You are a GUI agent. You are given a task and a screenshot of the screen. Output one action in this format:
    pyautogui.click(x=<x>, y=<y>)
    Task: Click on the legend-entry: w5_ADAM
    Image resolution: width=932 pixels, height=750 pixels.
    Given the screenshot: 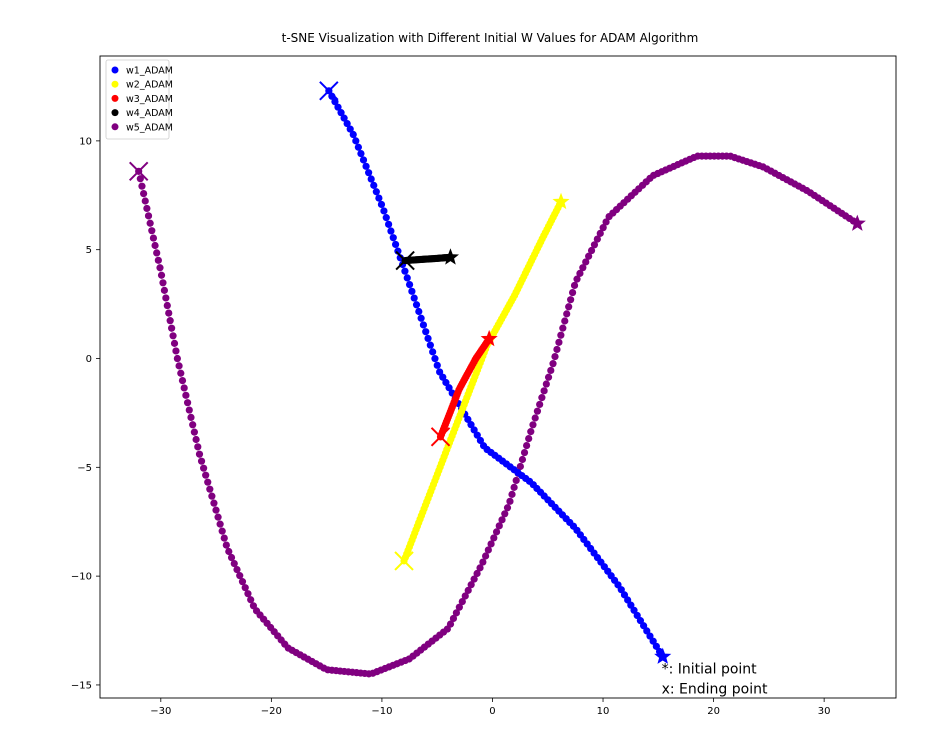 What is the action you would take?
    pyautogui.click(x=149, y=127)
    